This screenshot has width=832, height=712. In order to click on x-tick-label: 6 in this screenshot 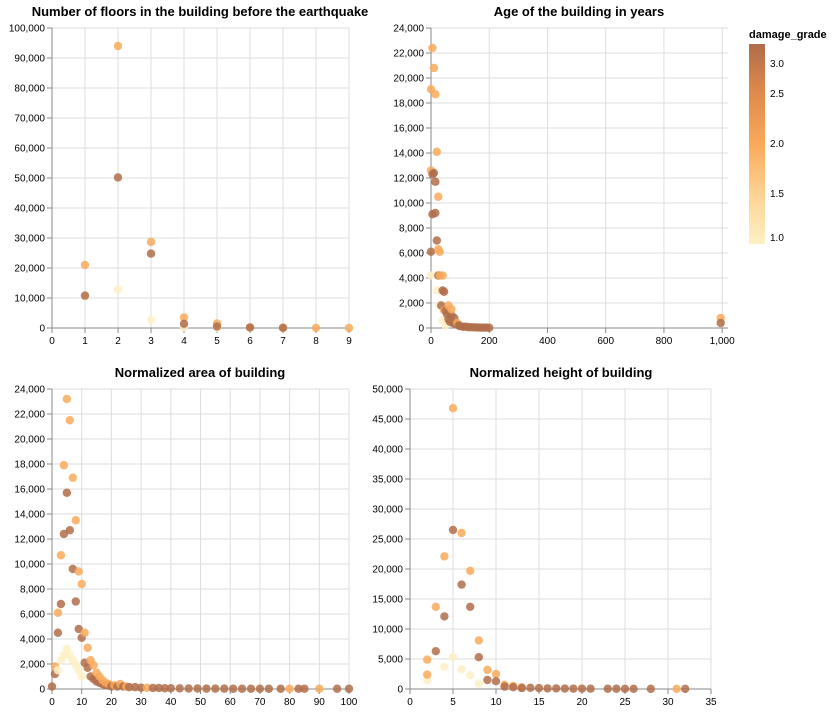, I will do `click(250, 341)`.